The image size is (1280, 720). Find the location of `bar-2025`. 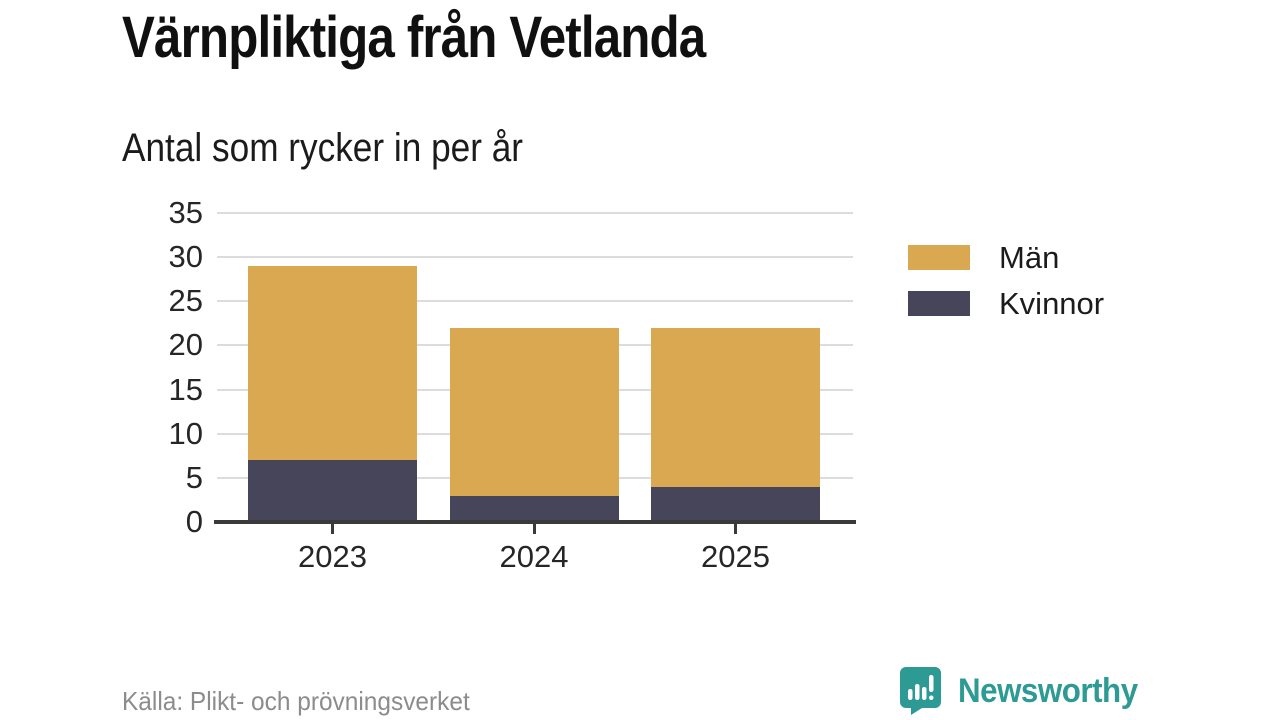

bar-2025 is located at coordinates (735, 367).